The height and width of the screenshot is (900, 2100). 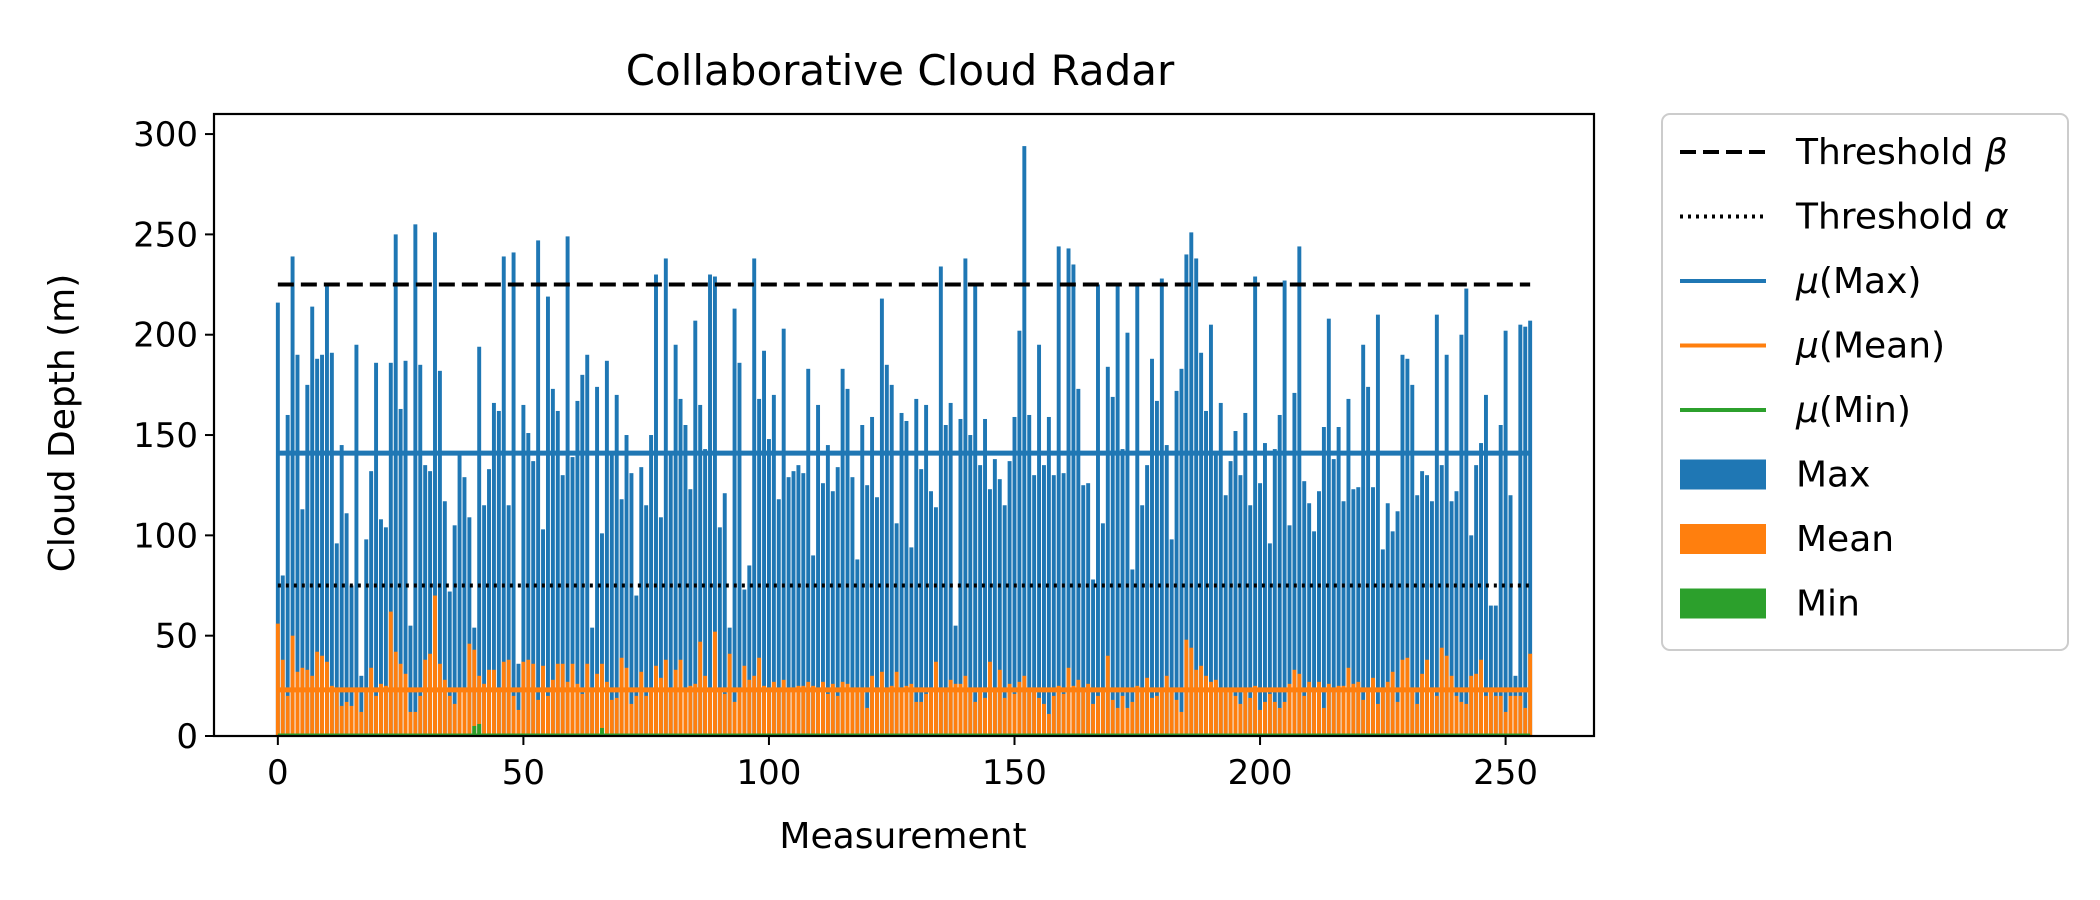 I want to click on legend-label: Threshold β, so click(x=1901, y=152).